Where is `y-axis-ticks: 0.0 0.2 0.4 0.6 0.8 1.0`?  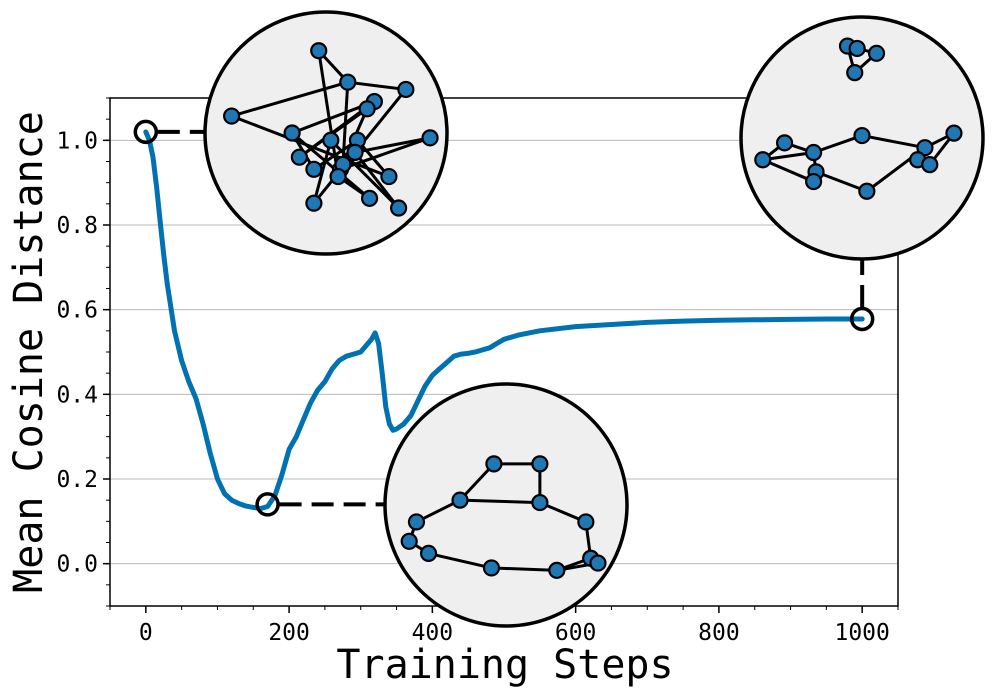
y-axis-ticks: 0.0 0.2 0.4 0.6 0.8 1.0 is located at coordinates (83, 352).